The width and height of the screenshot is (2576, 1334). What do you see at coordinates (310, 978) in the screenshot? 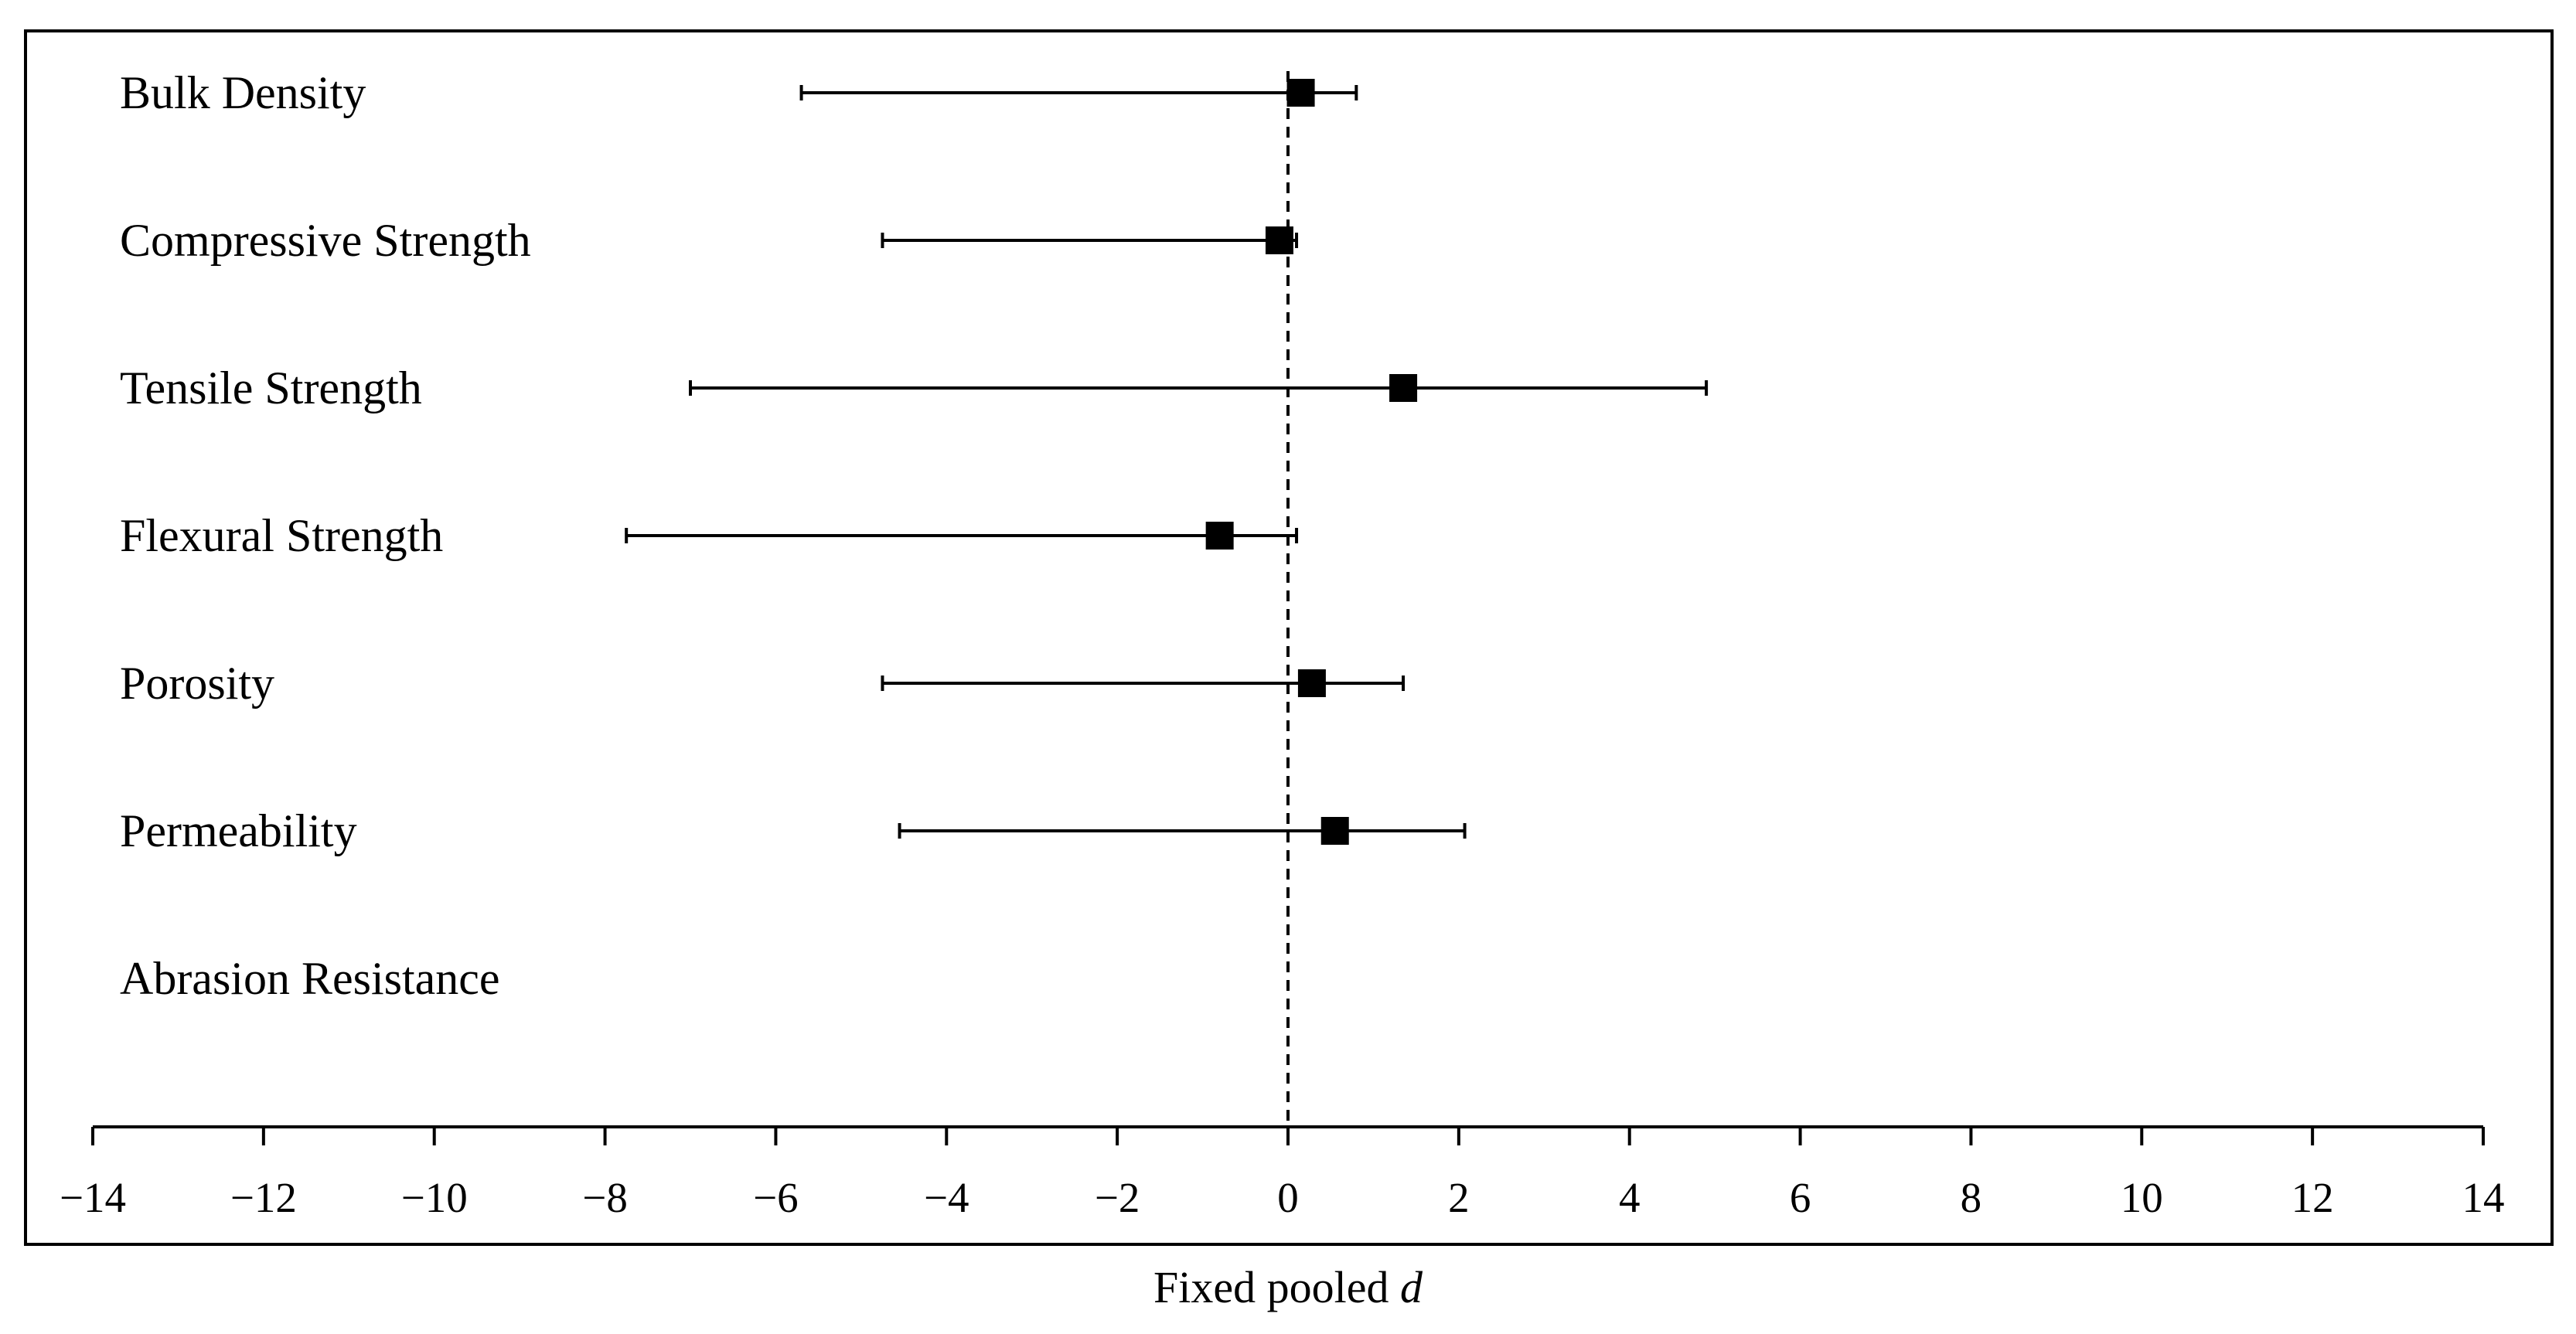
I see `row-label: Abrasion Resistance` at bounding box center [310, 978].